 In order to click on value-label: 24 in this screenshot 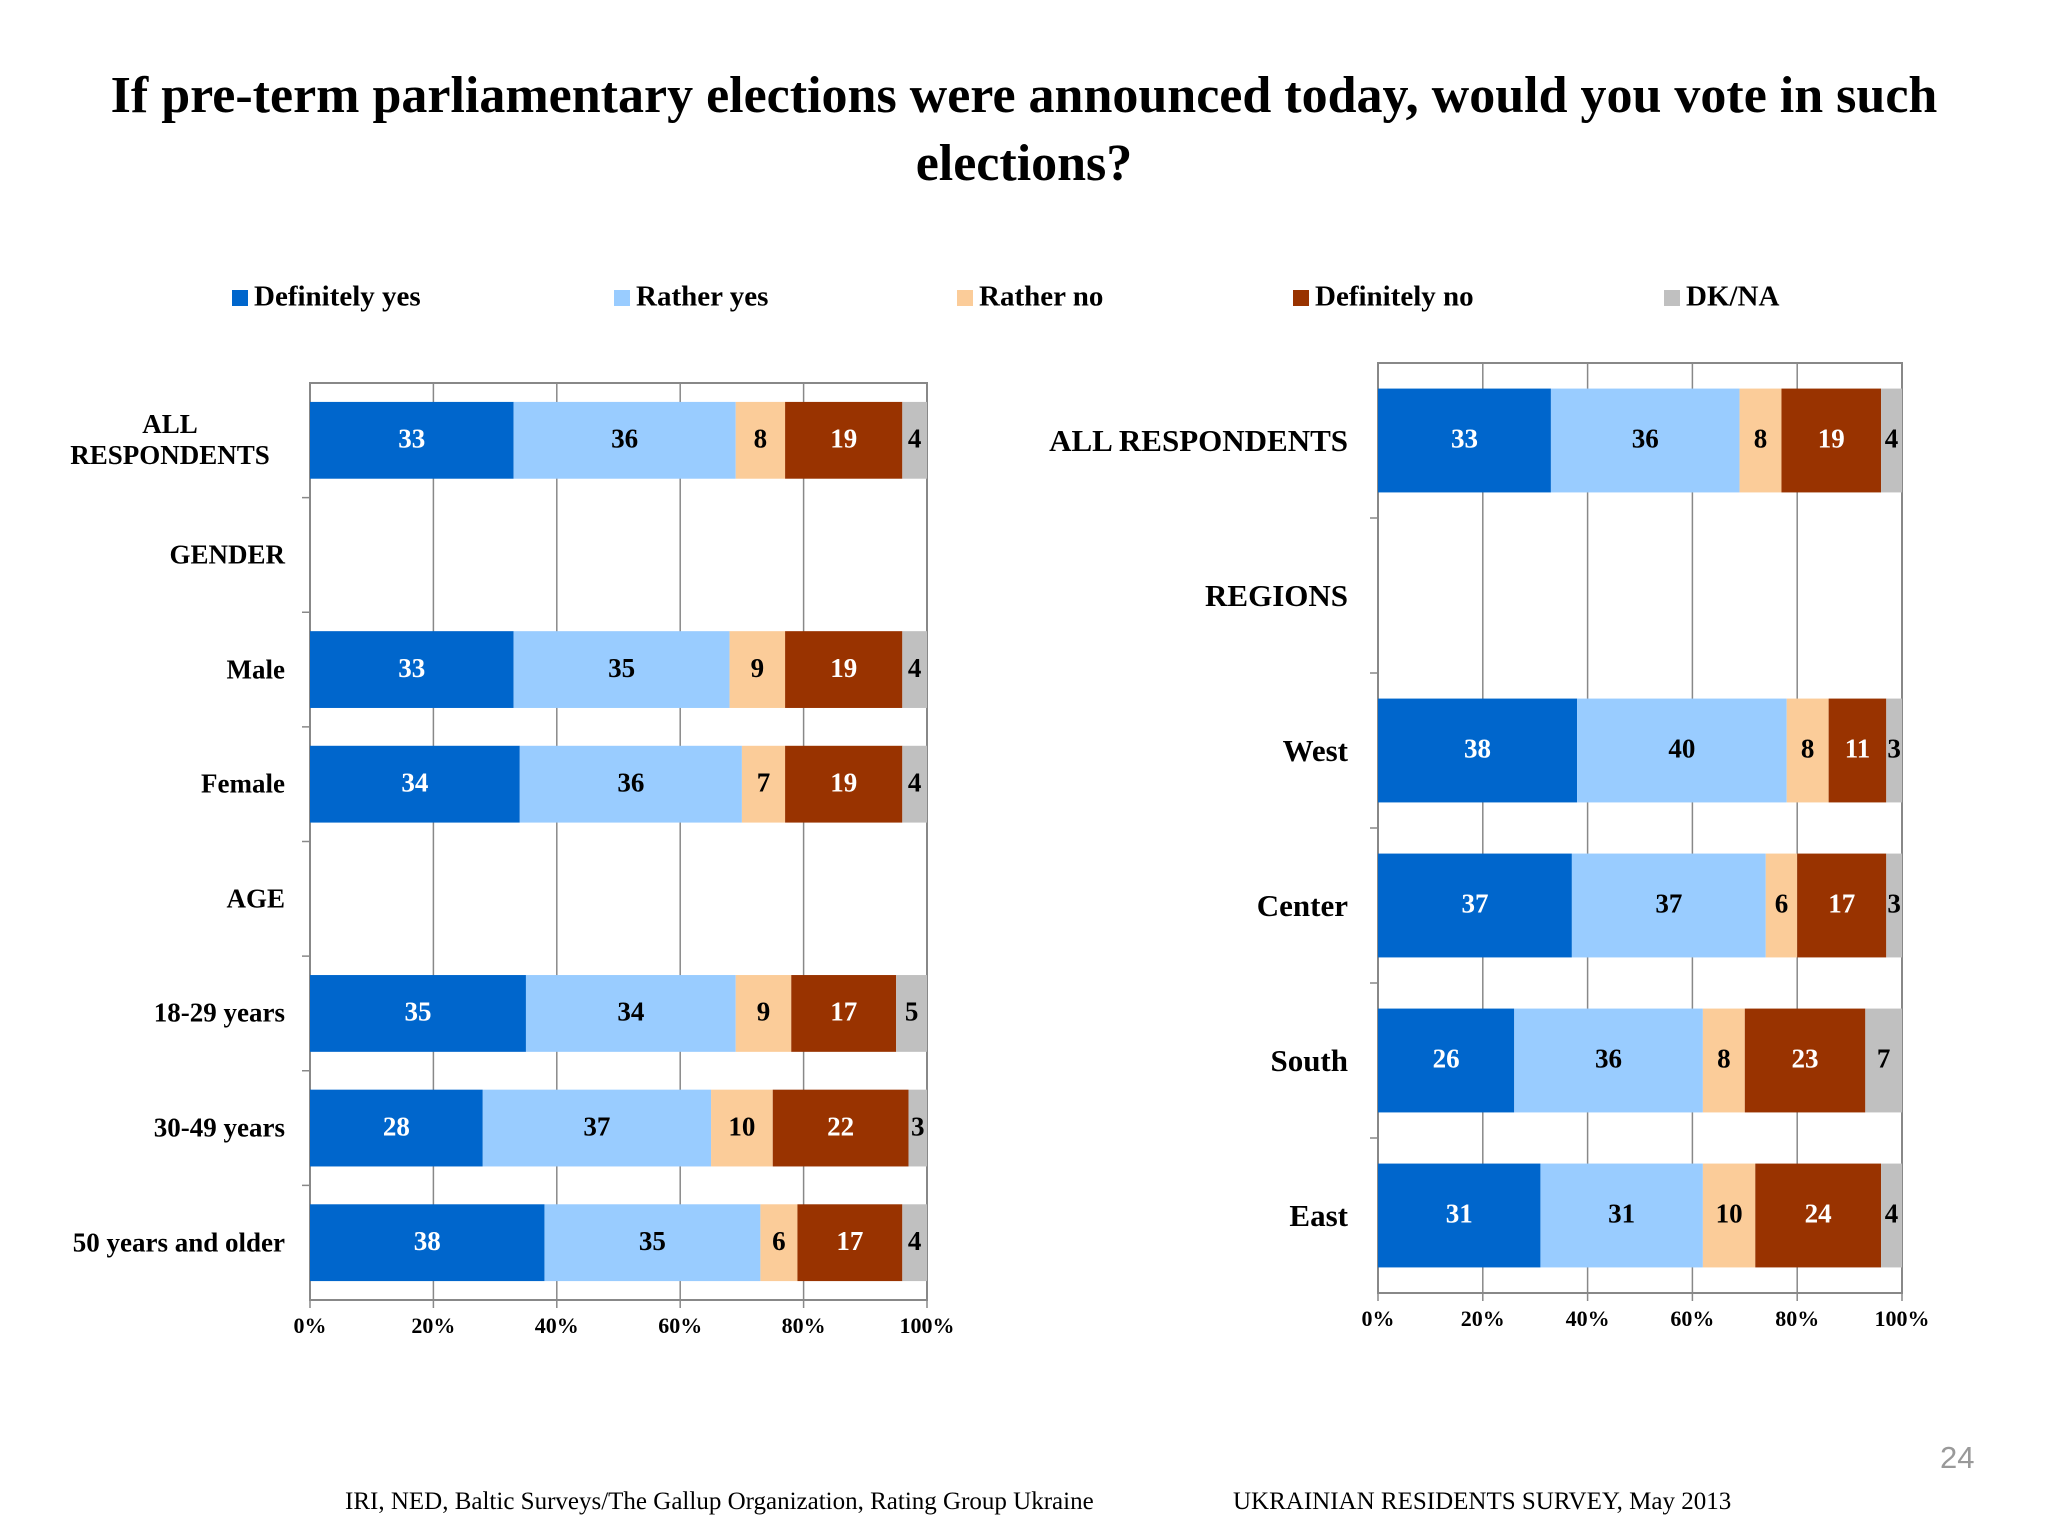, I will do `click(1818, 1214)`.